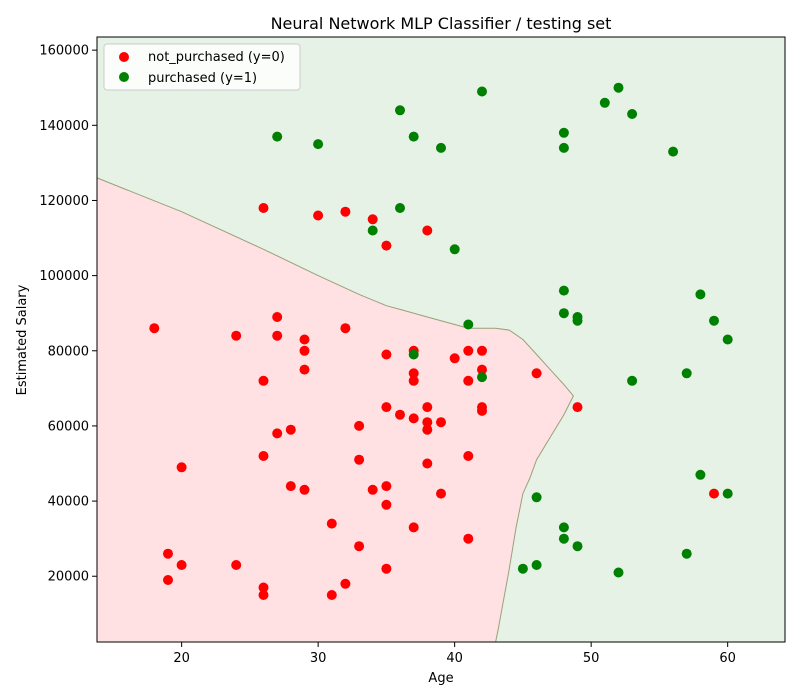  Describe the element at coordinates (727, 658) in the screenshot. I see `x-tick-label: 60` at that location.